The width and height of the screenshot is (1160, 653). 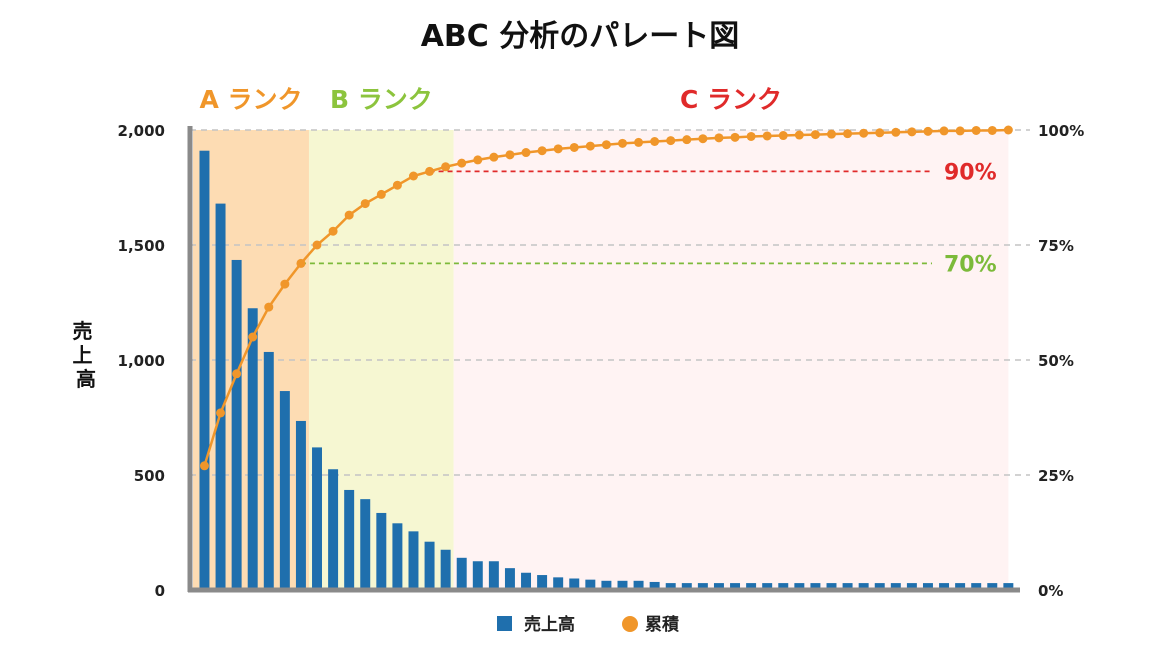 I want to click on right-tick-label: 0%, so click(x=1050, y=591).